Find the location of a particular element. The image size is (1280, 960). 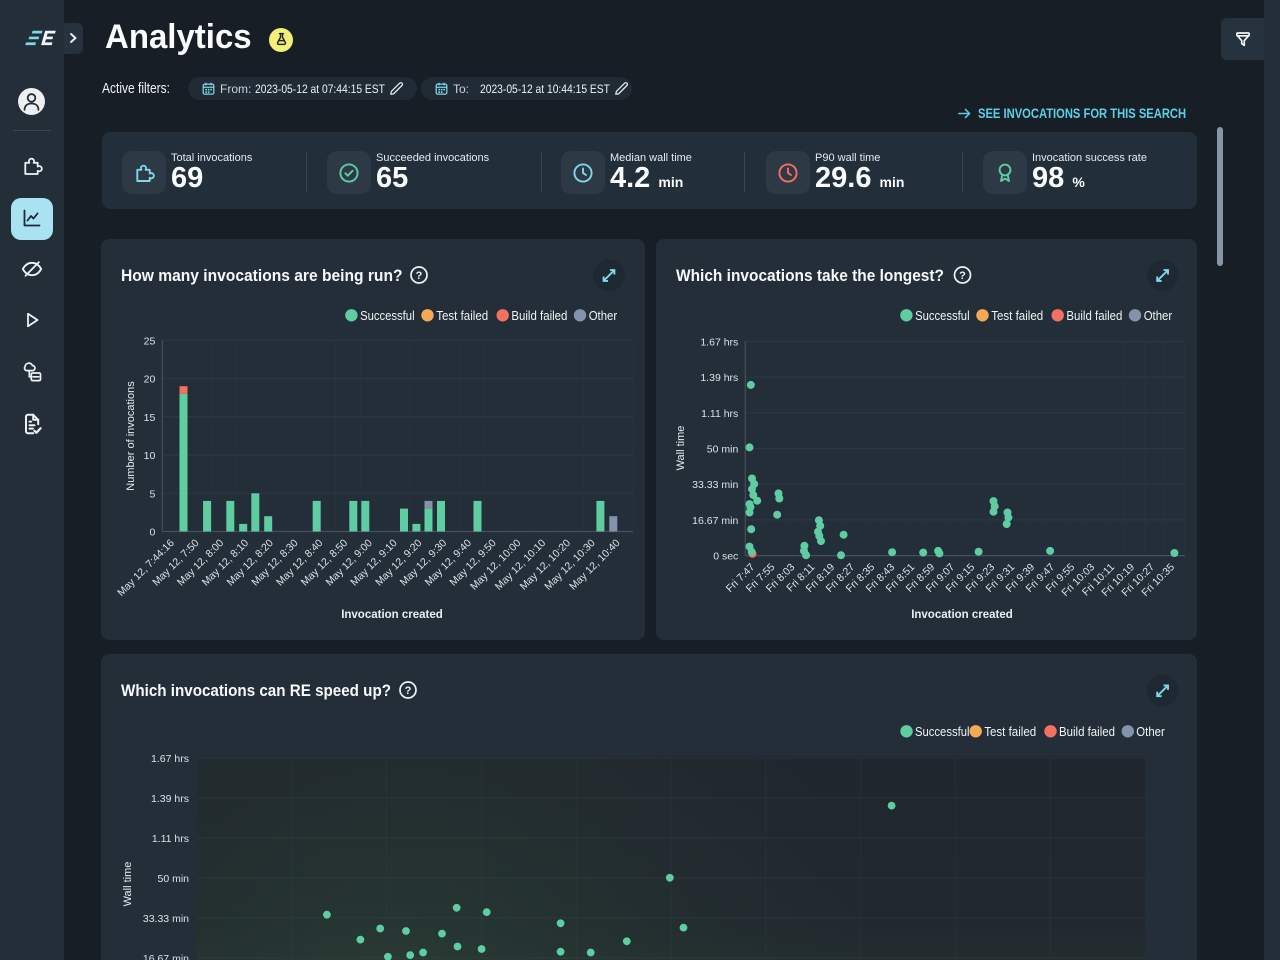

svg-text: 0 is located at coordinates (152, 533).